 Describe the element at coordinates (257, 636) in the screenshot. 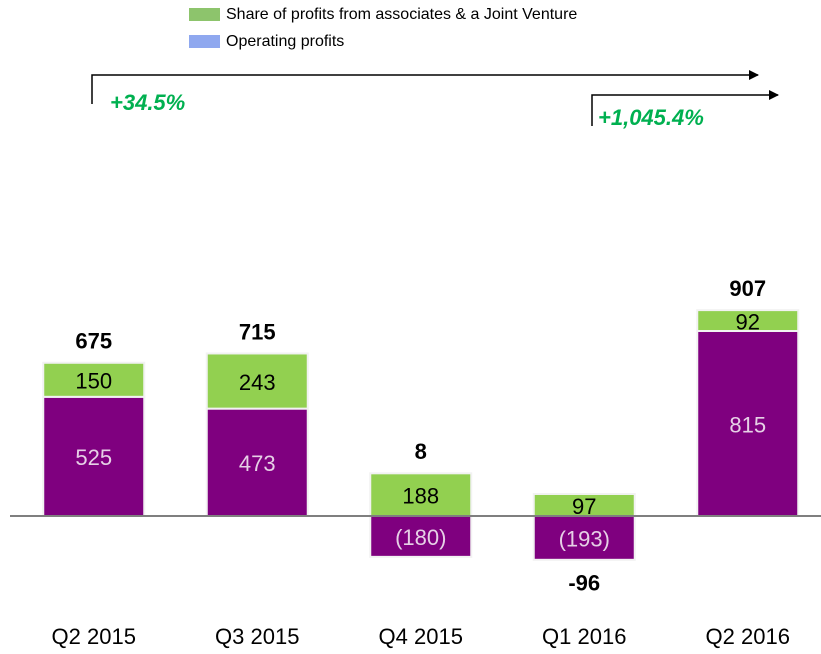

I see `x-tick-label: Q3 2015` at that location.